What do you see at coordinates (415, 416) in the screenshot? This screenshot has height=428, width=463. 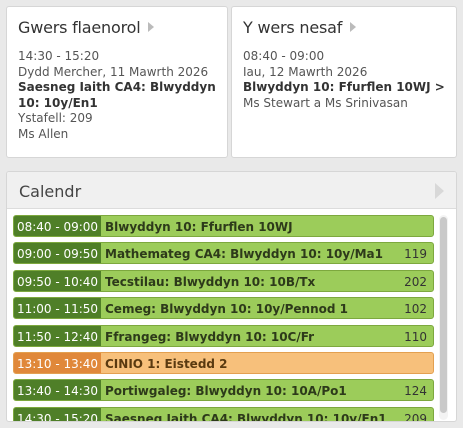 I see `event-room: 209` at bounding box center [415, 416].